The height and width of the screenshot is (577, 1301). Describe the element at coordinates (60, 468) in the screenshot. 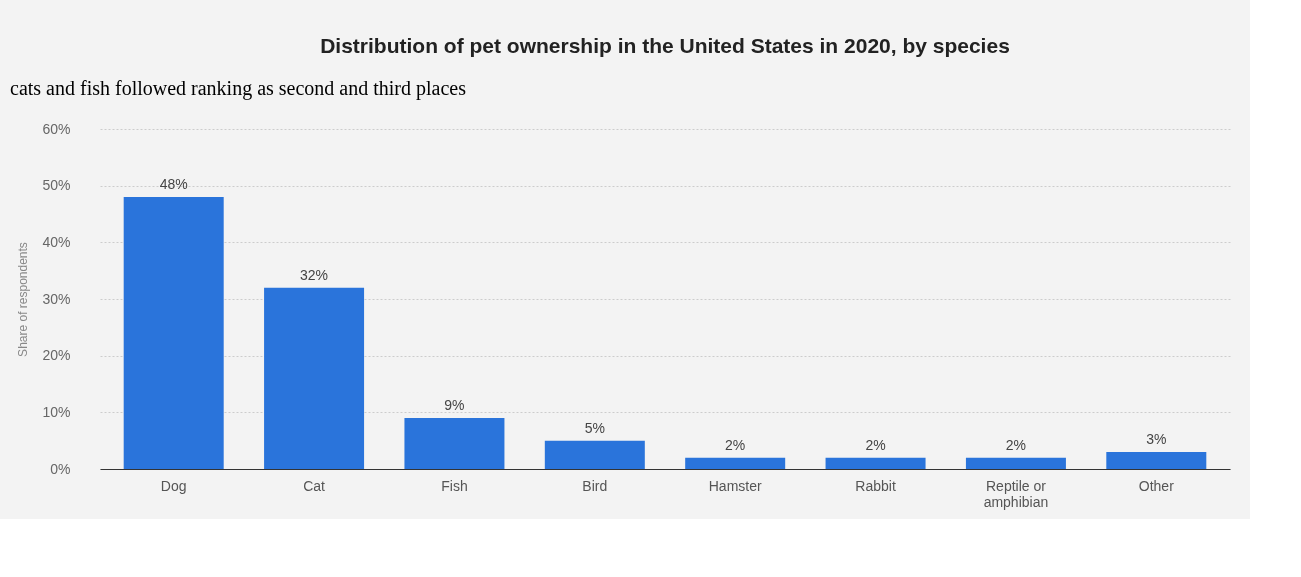

I see `y-tick-label: 0%` at that location.